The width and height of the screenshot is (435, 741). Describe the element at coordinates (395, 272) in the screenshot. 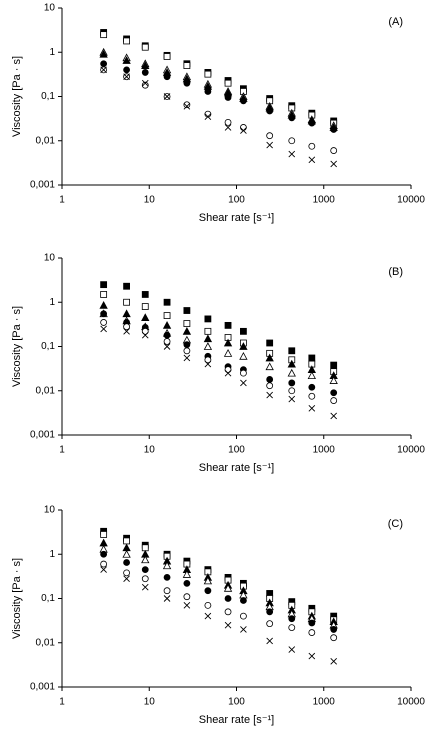

I see `panel-label: (B)` at that location.